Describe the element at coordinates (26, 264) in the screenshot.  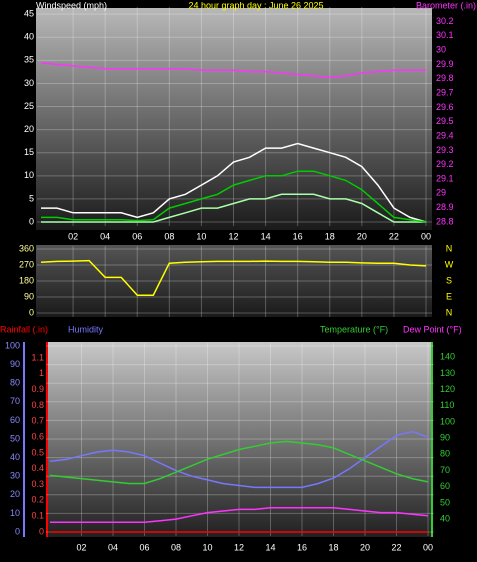
I see `y-tick-label: 270` at that location.